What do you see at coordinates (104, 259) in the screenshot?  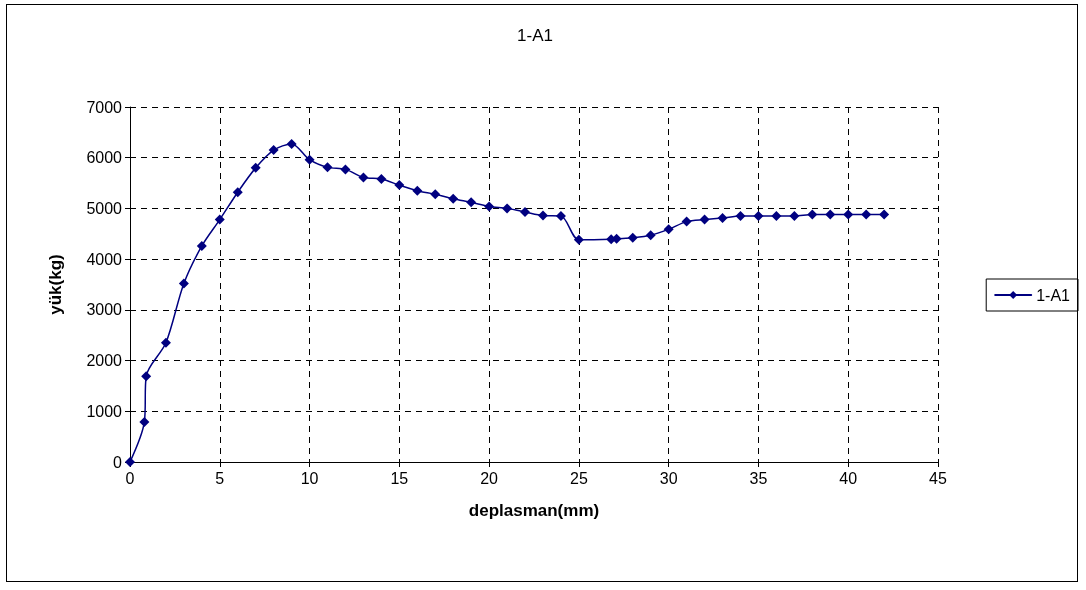 I see `y-tick-label: 4000` at bounding box center [104, 259].